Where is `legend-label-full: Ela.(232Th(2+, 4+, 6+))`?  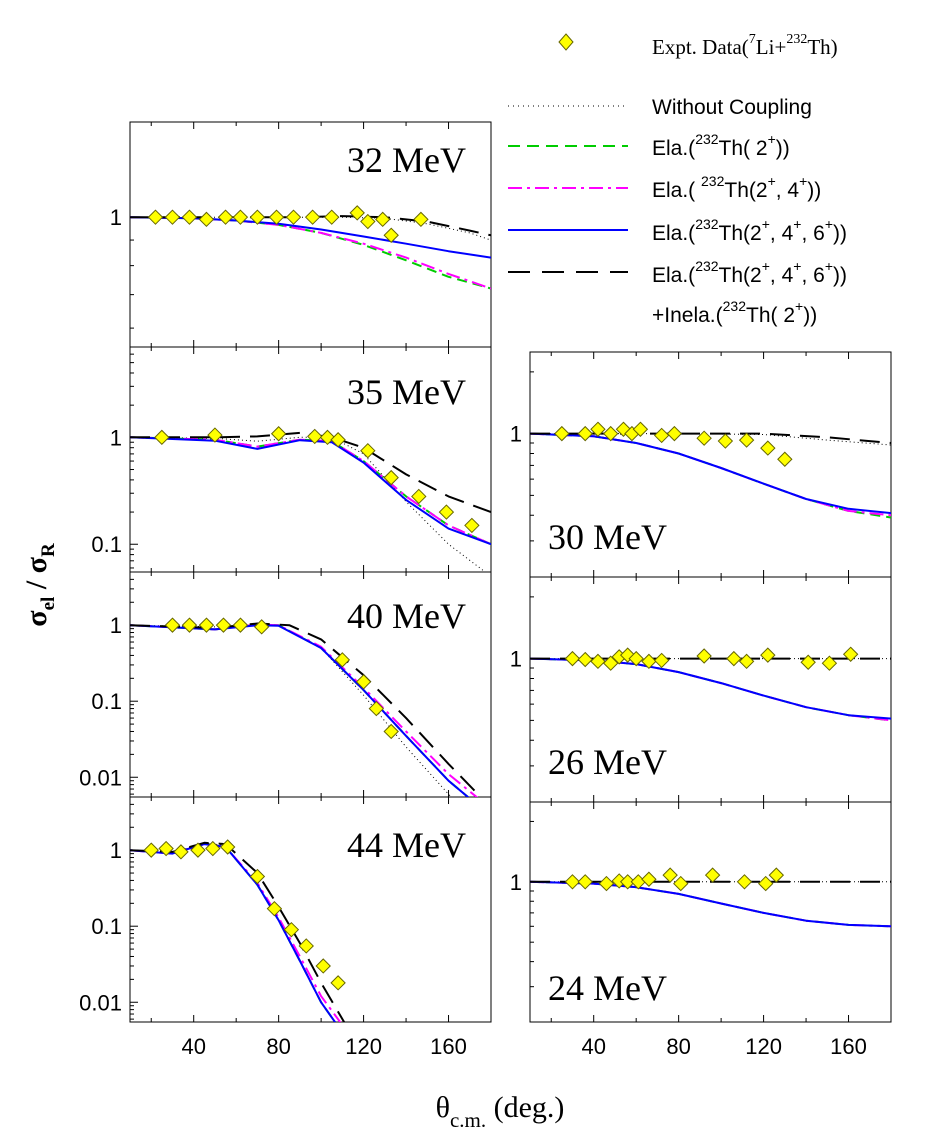 legend-label-full: Ela.(232Th(2+, 4+, 6+)) is located at coordinates (749, 272).